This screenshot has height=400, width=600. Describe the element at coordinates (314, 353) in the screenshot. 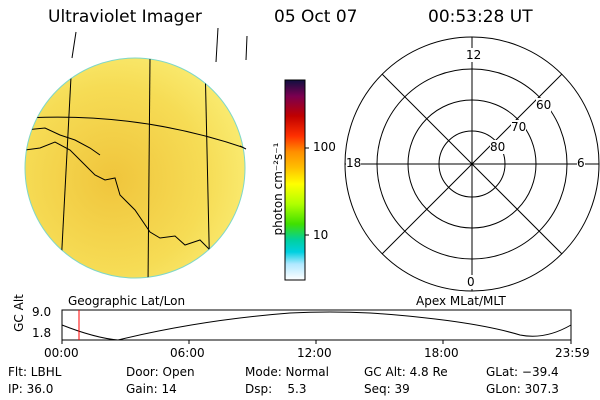

I see `timeline-x-tick: 12:00` at that location.